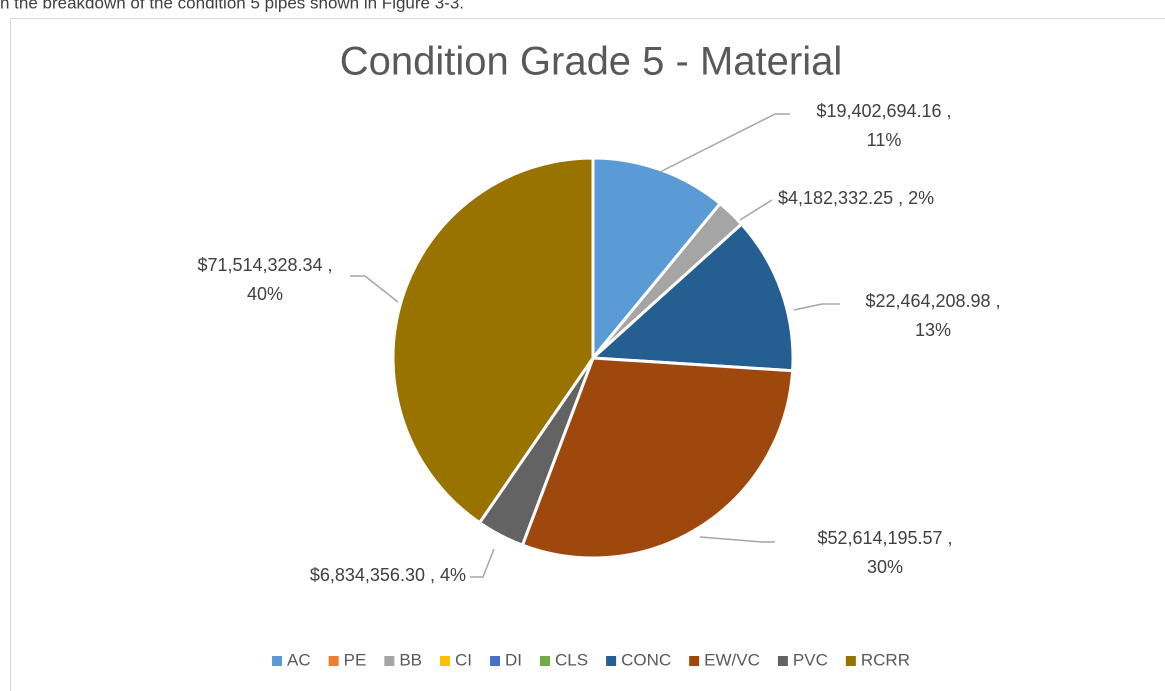 Image resolution: width=1165 pixels, height=691 pixels. Describe the element at coordinates (932, 301) in the screenshot. I see `data-label: $22,464,208.98 ,` at that location.